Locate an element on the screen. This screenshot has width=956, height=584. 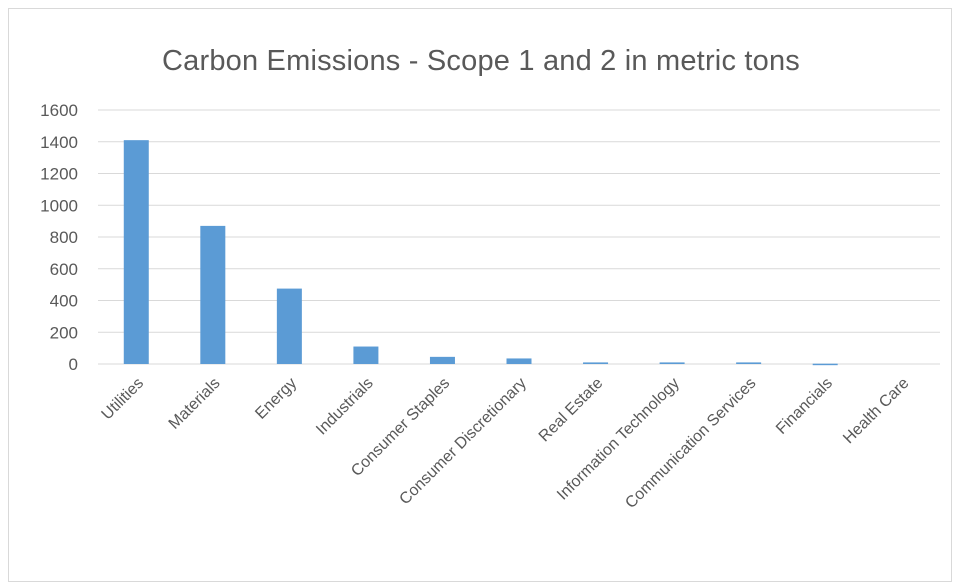
x-tick-label: Information Technology is located at coordinates (618, 439).